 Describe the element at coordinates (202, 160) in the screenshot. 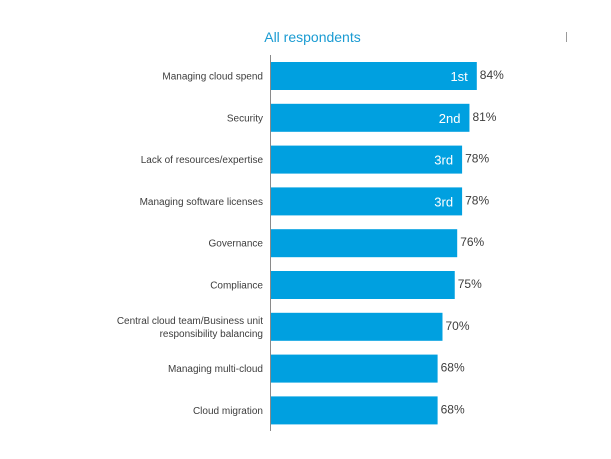

I see `category-label: Lack of resources/expertise` at that location.